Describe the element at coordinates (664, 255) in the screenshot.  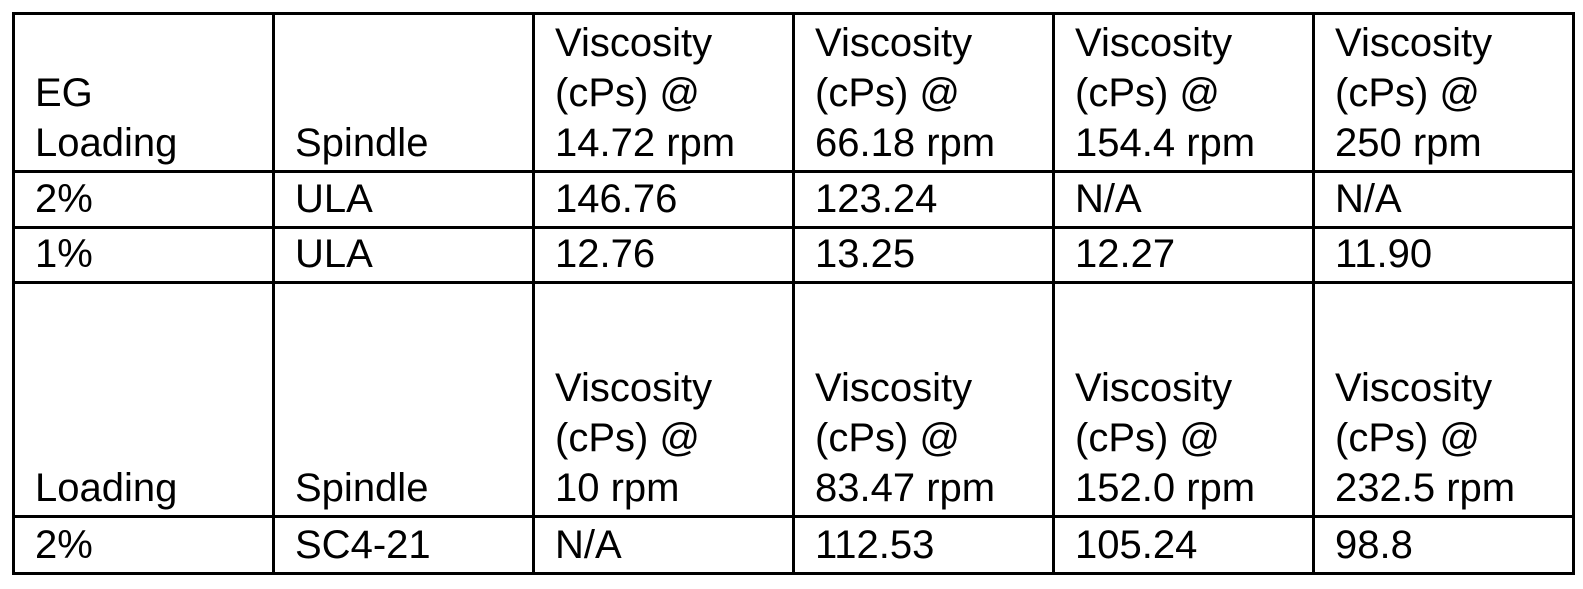
I see `table-cell: 12.76` at that location.